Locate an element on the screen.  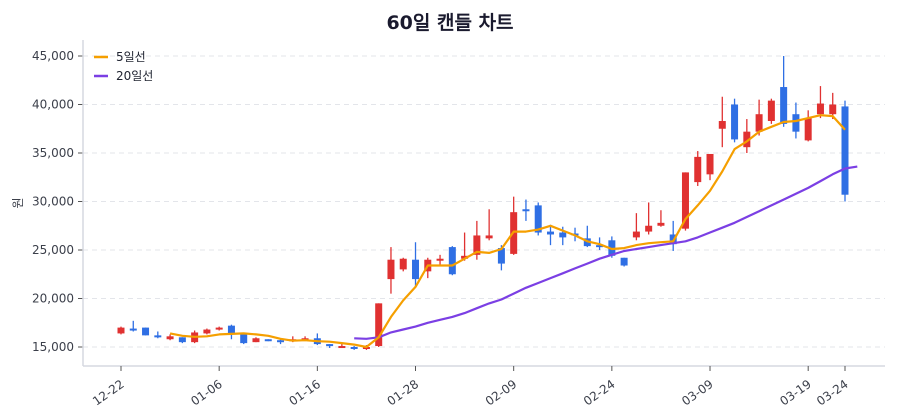
y-axis-label: 원 is located at coordinates (18, 202).